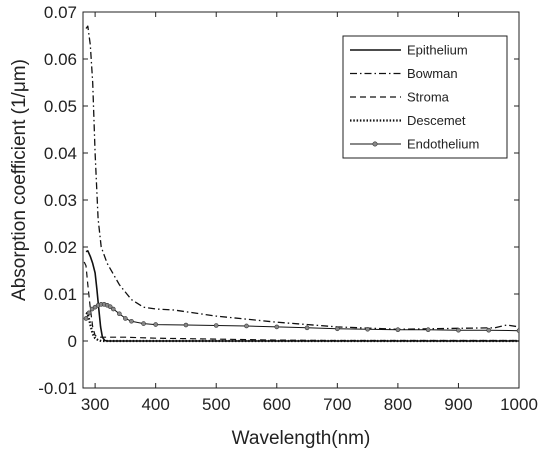 The height and width of the screenshot is (457, 550). What do you see at coordinates (95, 404) in the screenshot?
I see `x-tick-label: 300` at bounding box center [95, 404].